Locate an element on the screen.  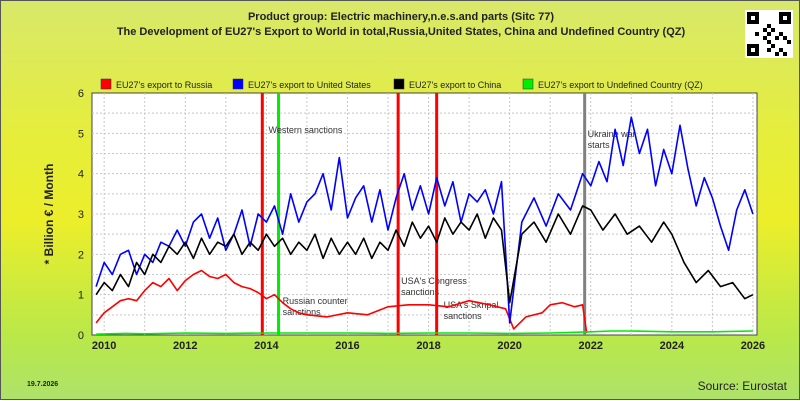
y-tick-label: 3 is located at coordinates (81, 215).